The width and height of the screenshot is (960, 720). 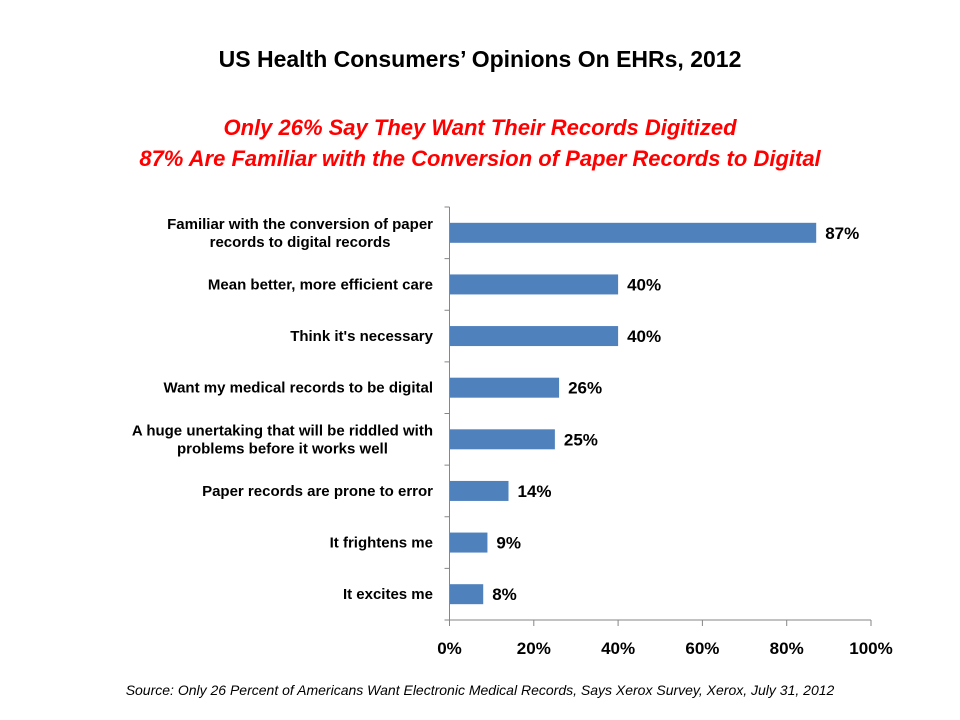 I want to click on x-tick-label: 0%, so click(x=449, y=648).